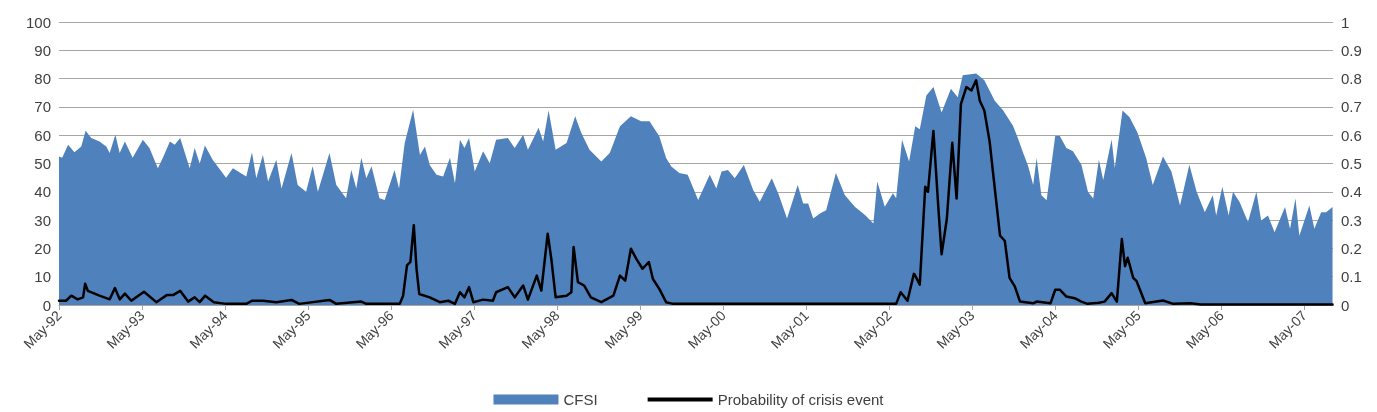 Image resolution: width=1377 pixels, height=412 pixels. Describe the element at coordinates (1351, 163) in the screenshot. I see `y2-tick-label: 0.5` at that location.